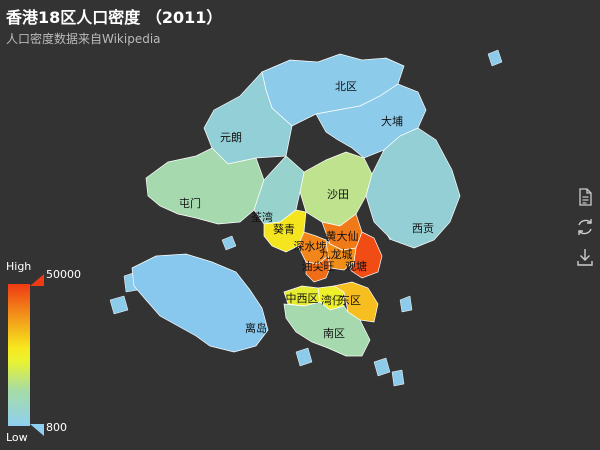 The image size is (600, 450). Describe the element at coordinates (231, 137) in the screenshot. I see `district-label: 元朗` at that location.